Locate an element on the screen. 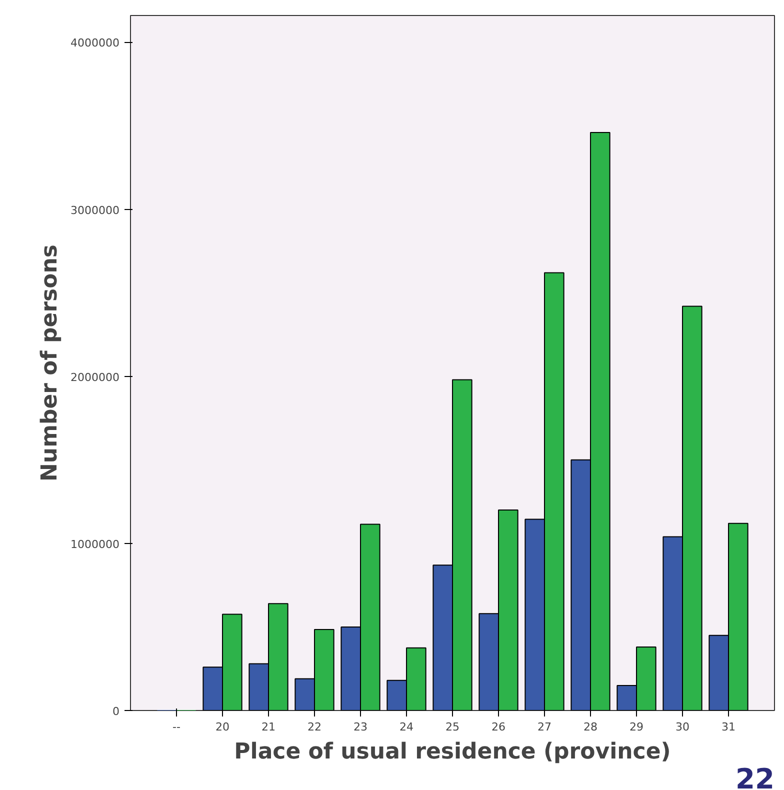 The image size is (784, 790). y-tick-label: 4000000 is located at coordinates (95, 43).